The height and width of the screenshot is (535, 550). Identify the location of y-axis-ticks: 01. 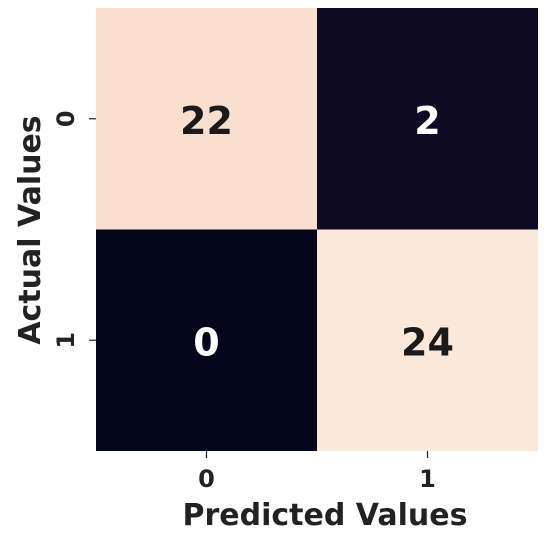
(74, 229).